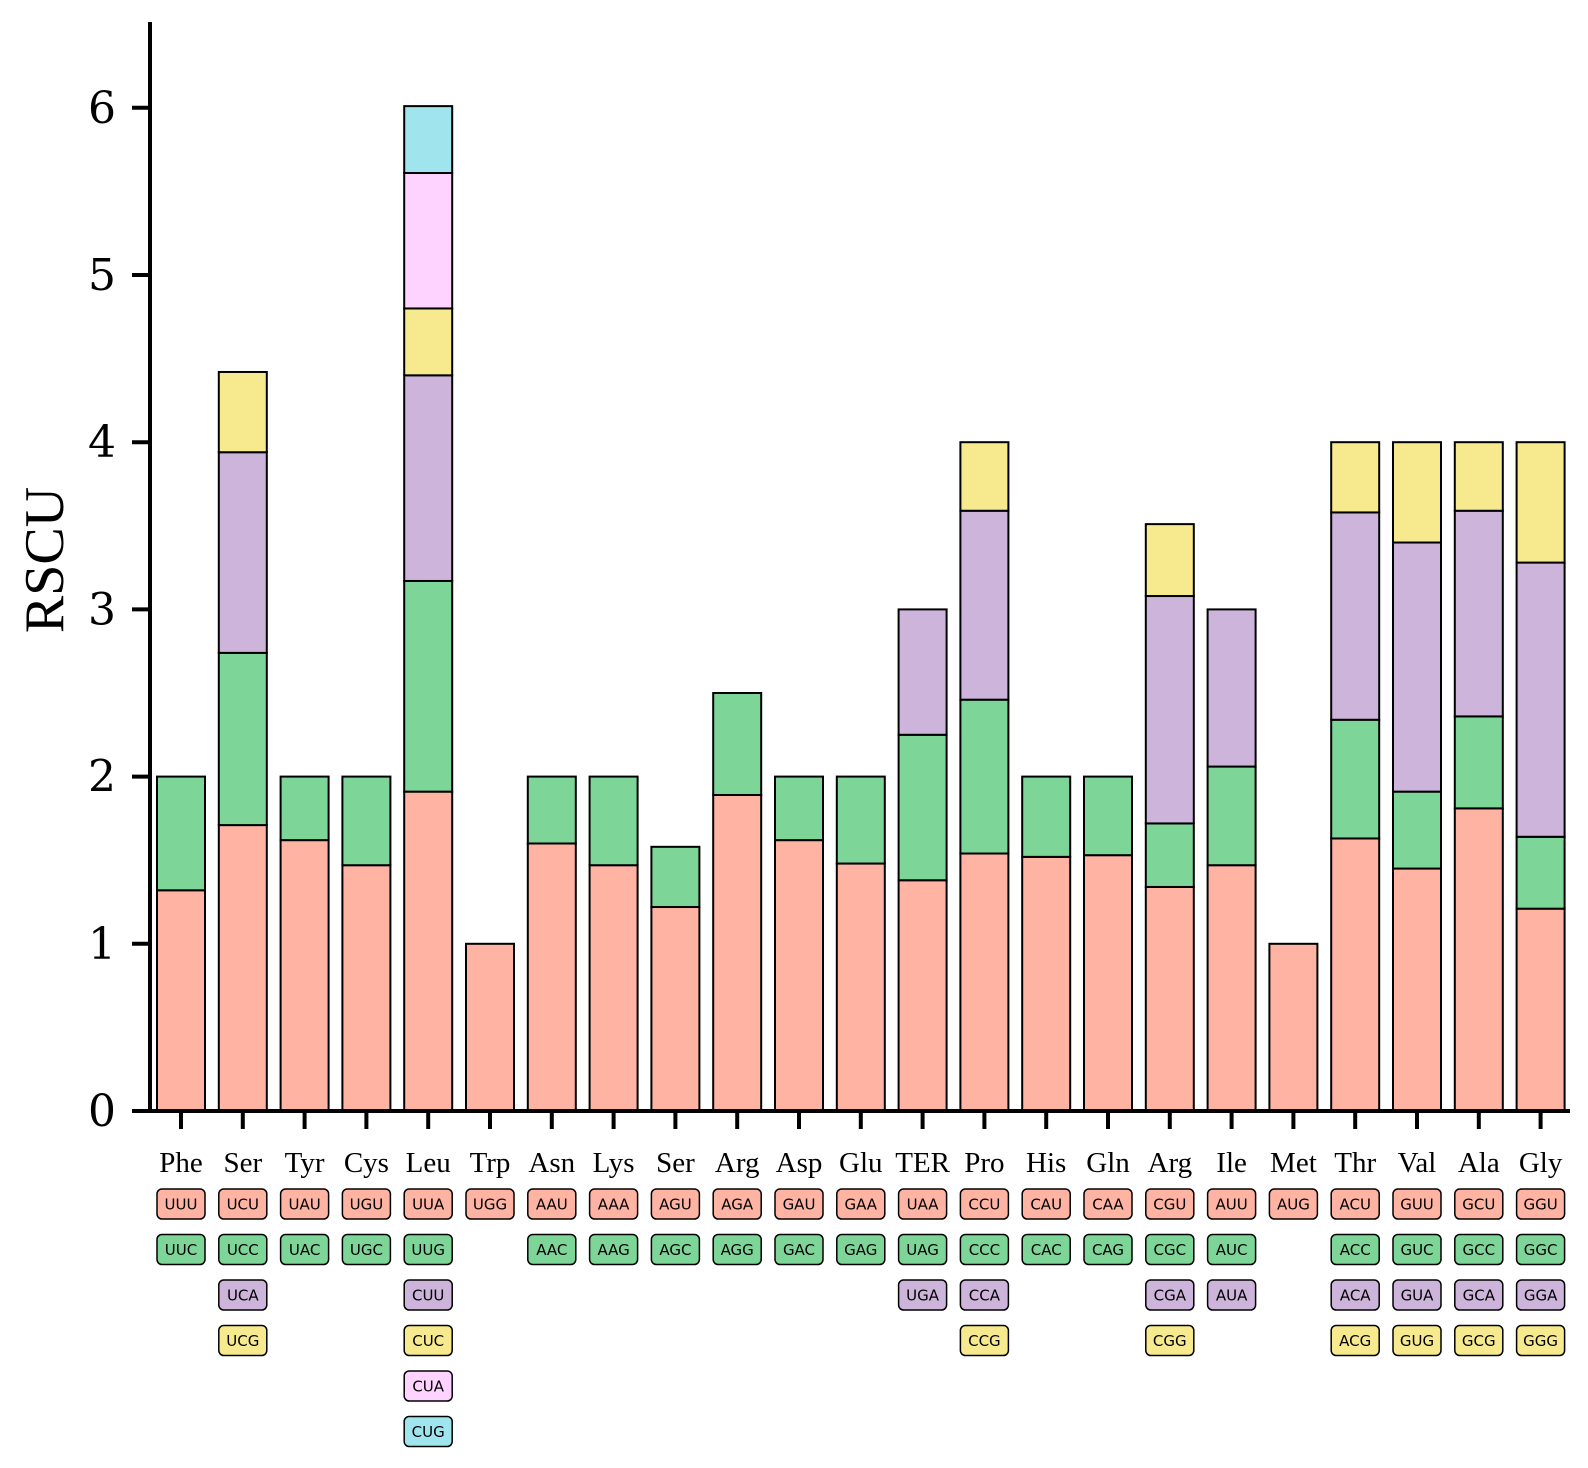 This screenshot has height=1468, width=1588. What do you see at coordinates (181, 1163) in the screenshot?
I see `category-label: Phe` at bounding box center [181, 1163].